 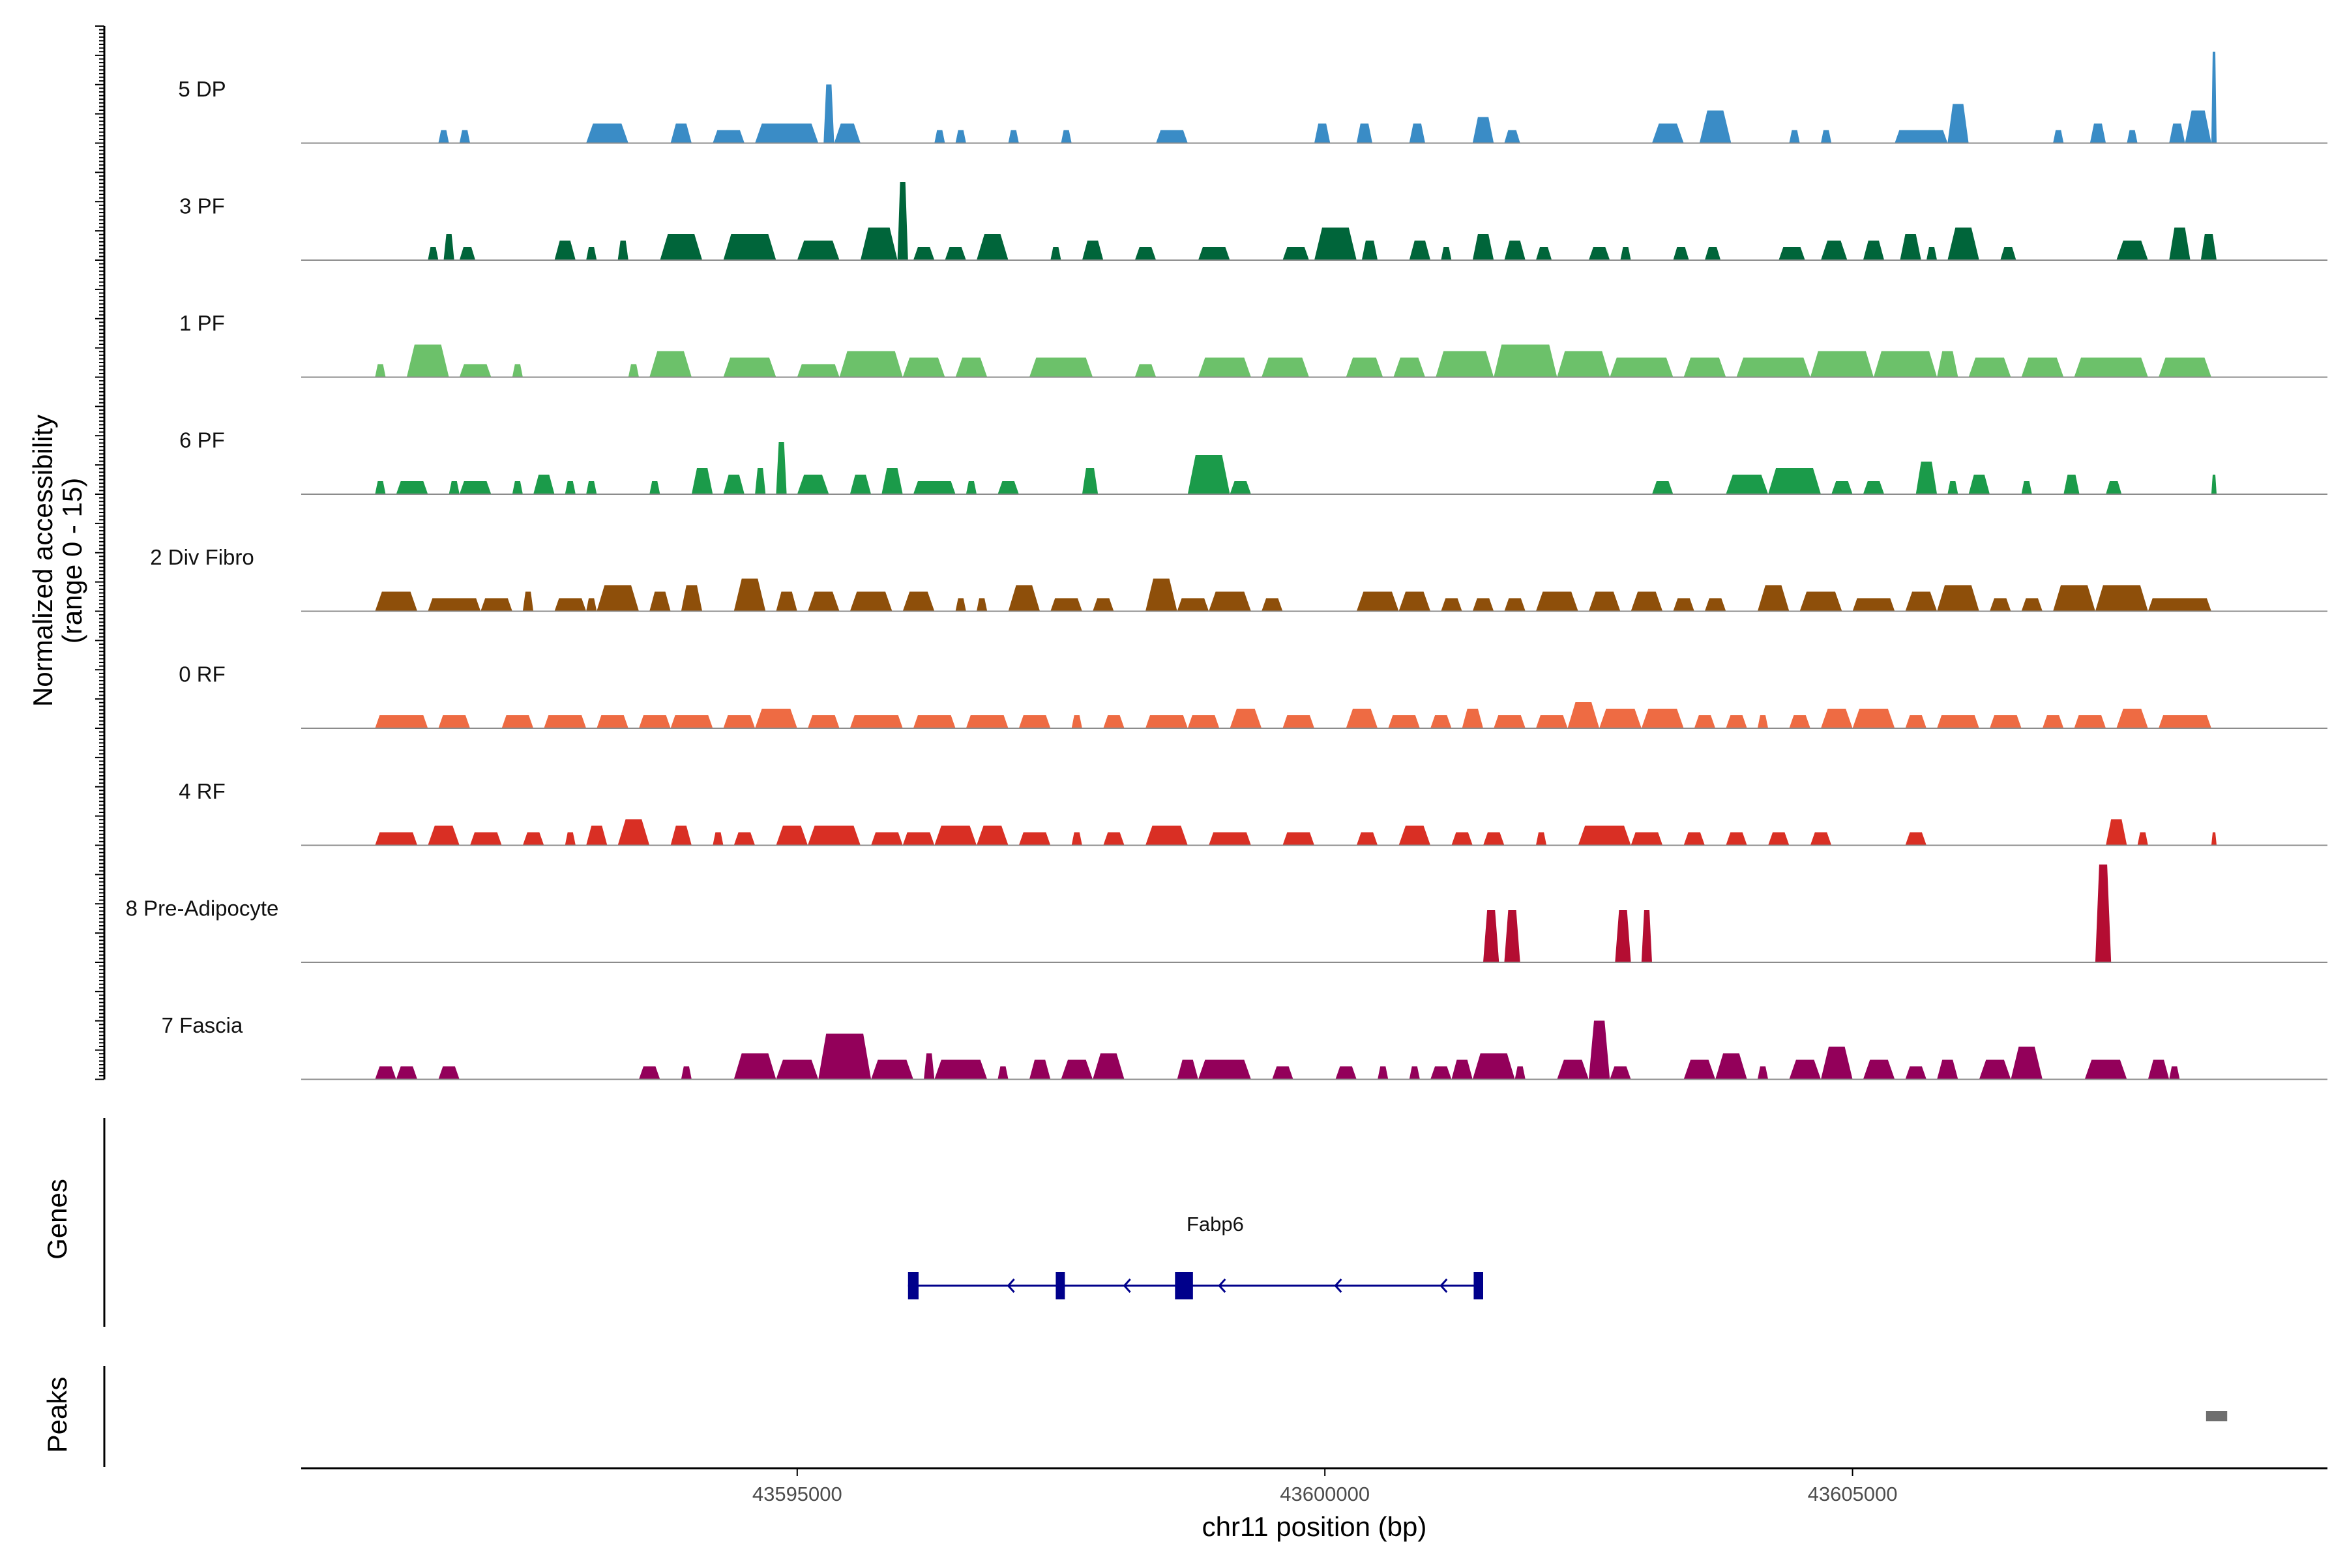 I want to click on x-tick-label: 43595000, so click(x=797, y=1494).